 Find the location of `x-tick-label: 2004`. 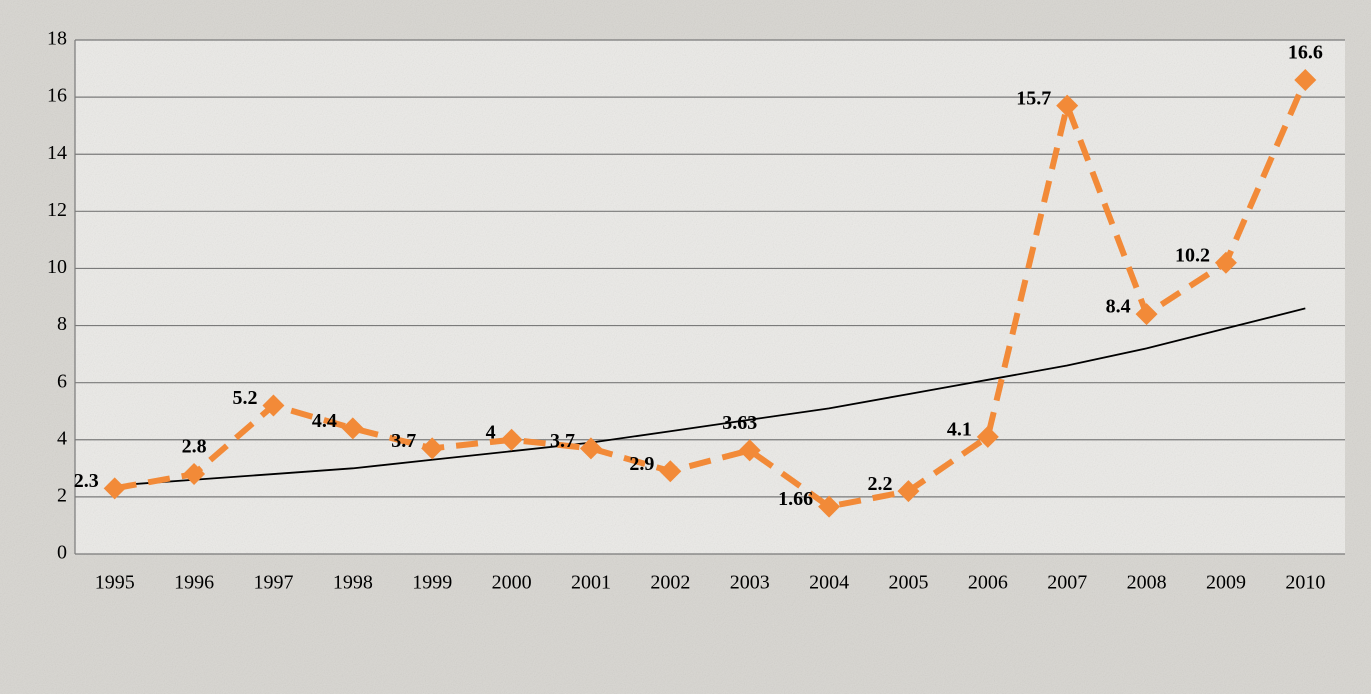

x-tick-label: 2004 is located at coordinates (829, 583).